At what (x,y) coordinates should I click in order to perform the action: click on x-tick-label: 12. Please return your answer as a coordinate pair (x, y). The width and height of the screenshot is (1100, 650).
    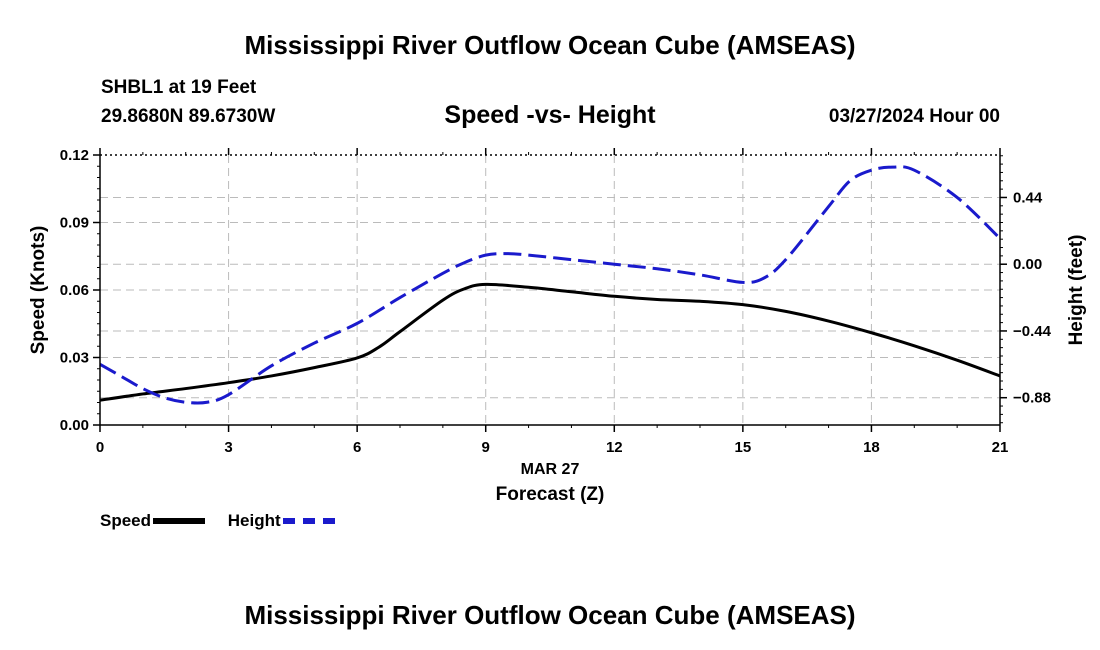
    Looking at the image, I should click on (614, 447).